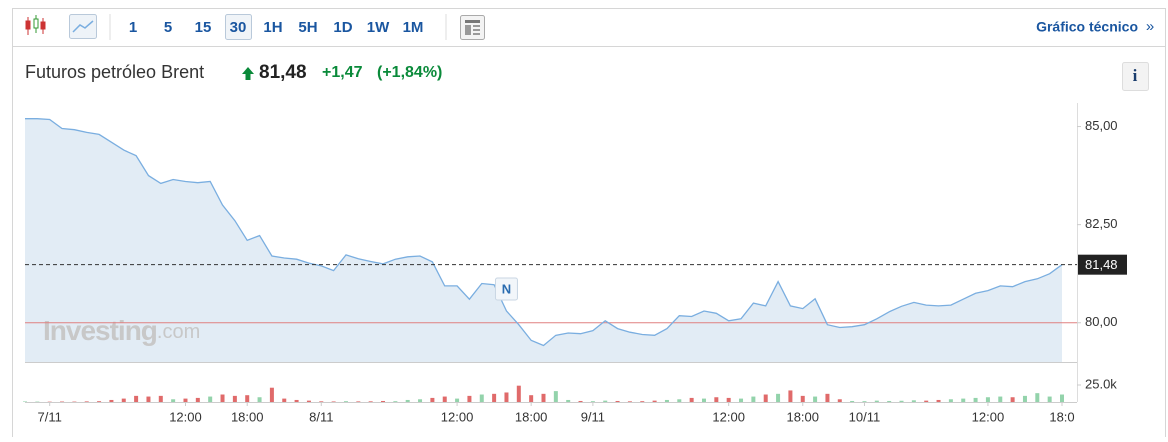 This screenshot has height=442, width=1168. Describe the element at coordinates (238, 27) in the screenshot. I see `interval-button: 30` at that location.